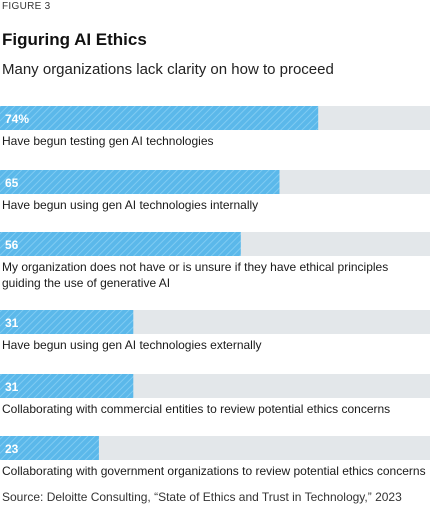 The width and height of the screenshot is (430, 510). What do you see at coordinates (108, 141) in the screenshot?
I see `category-label: Have begun testing gen AI technologies` at bounding box center [108, 141].